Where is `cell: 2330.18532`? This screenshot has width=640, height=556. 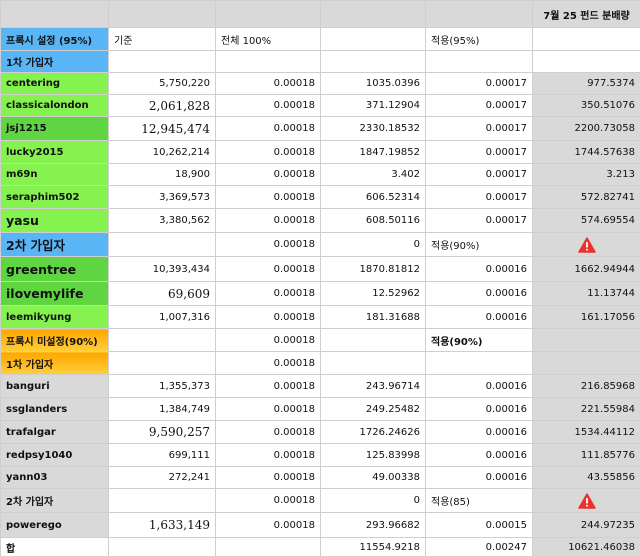 cell: 2330.18532 is located at coordinates (373, 128).